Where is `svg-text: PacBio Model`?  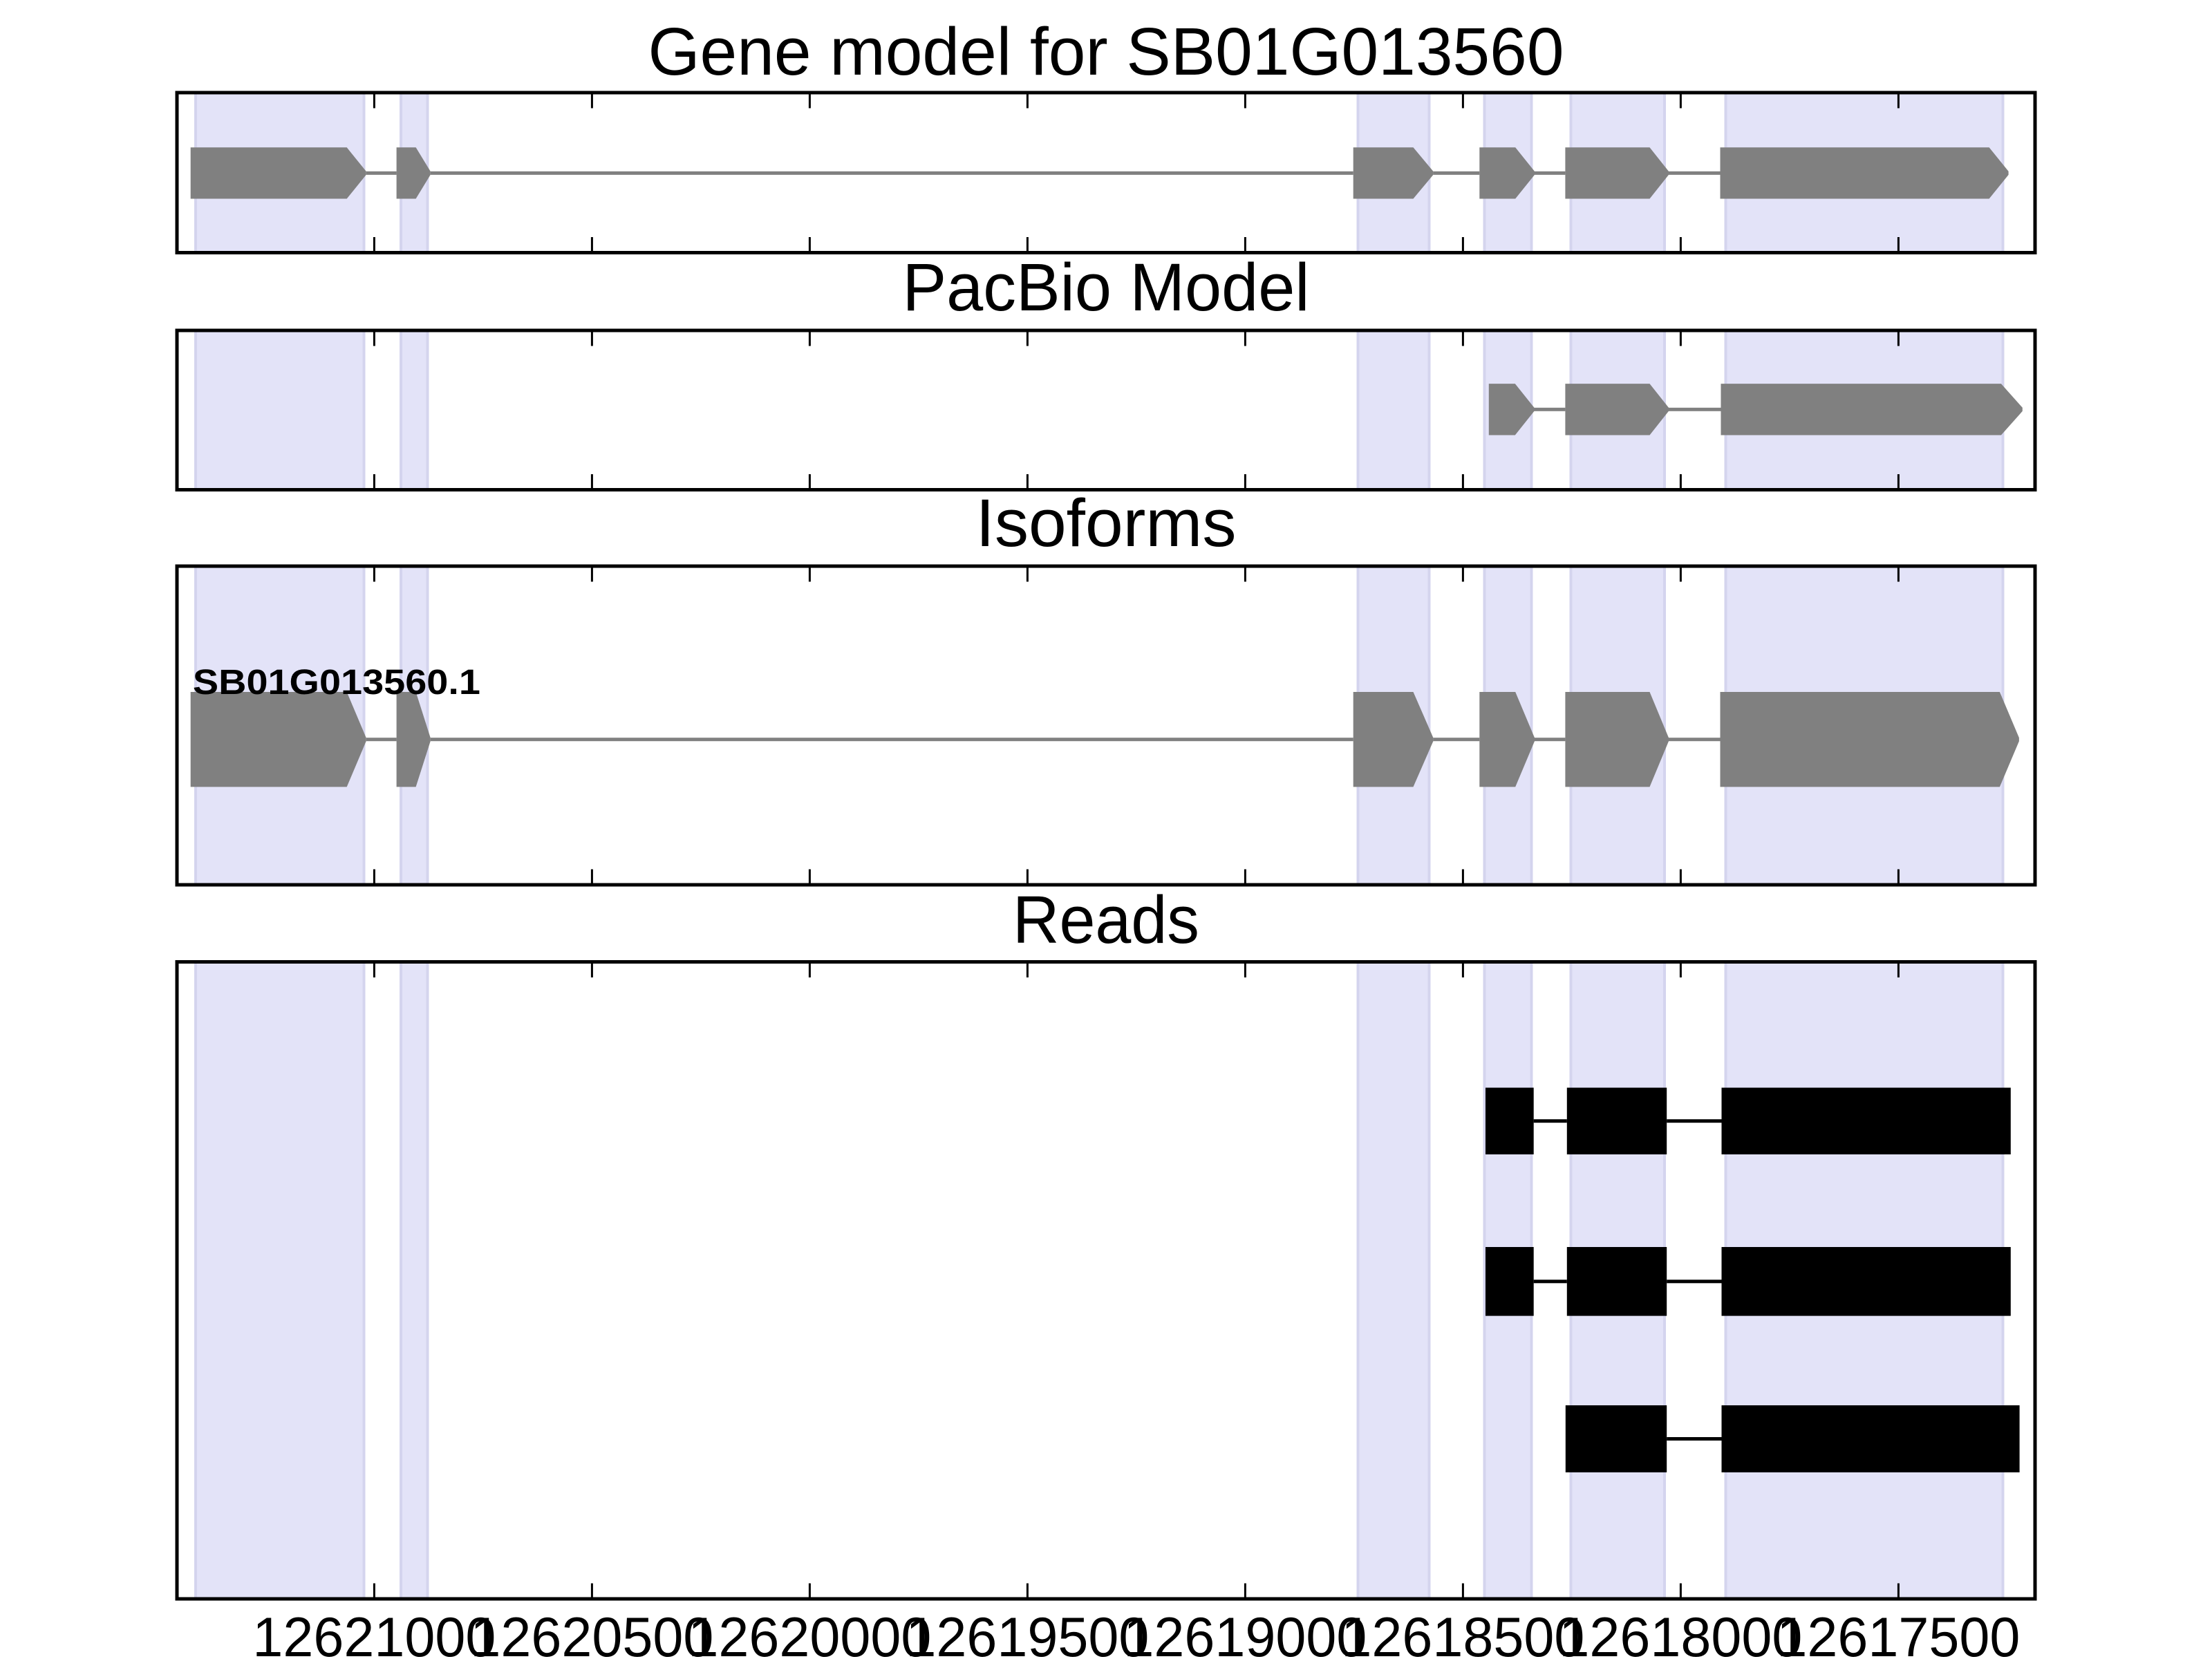
svg-text: PacBio Model is located at coordinates (1106, 287).